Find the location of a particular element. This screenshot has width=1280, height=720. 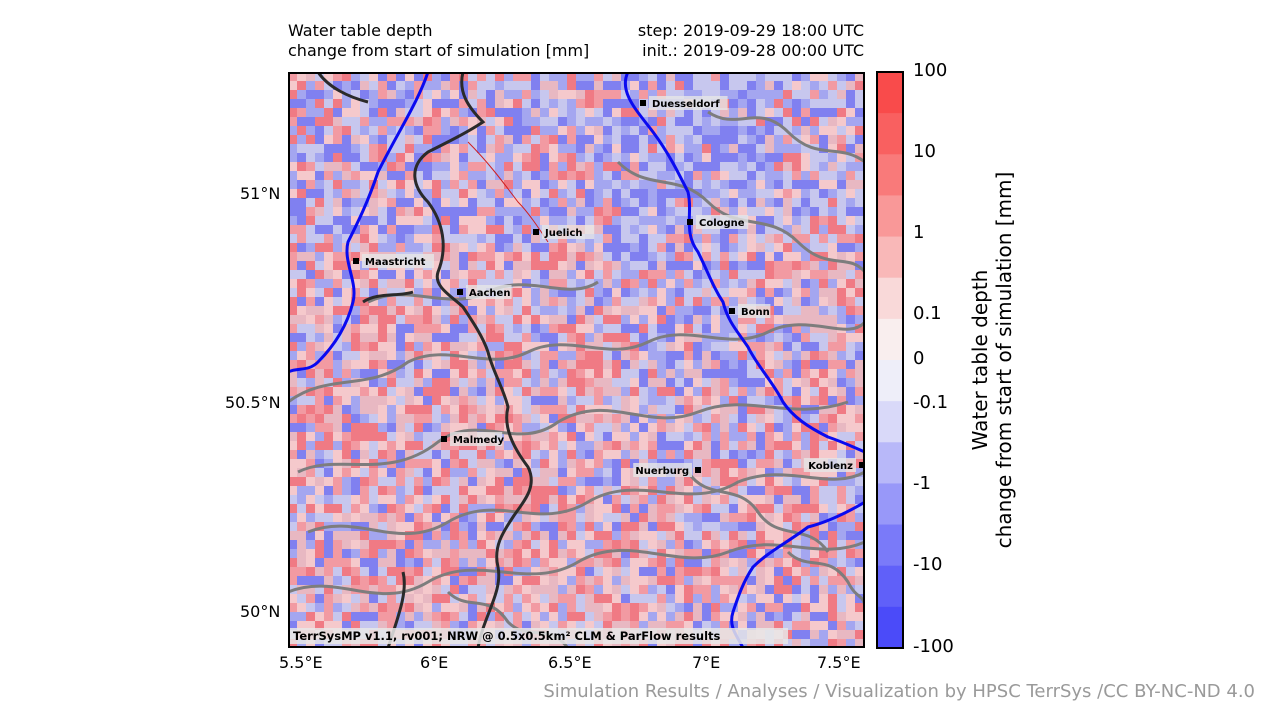

city-bonn: Bonn is located at coordinates (750, 311).